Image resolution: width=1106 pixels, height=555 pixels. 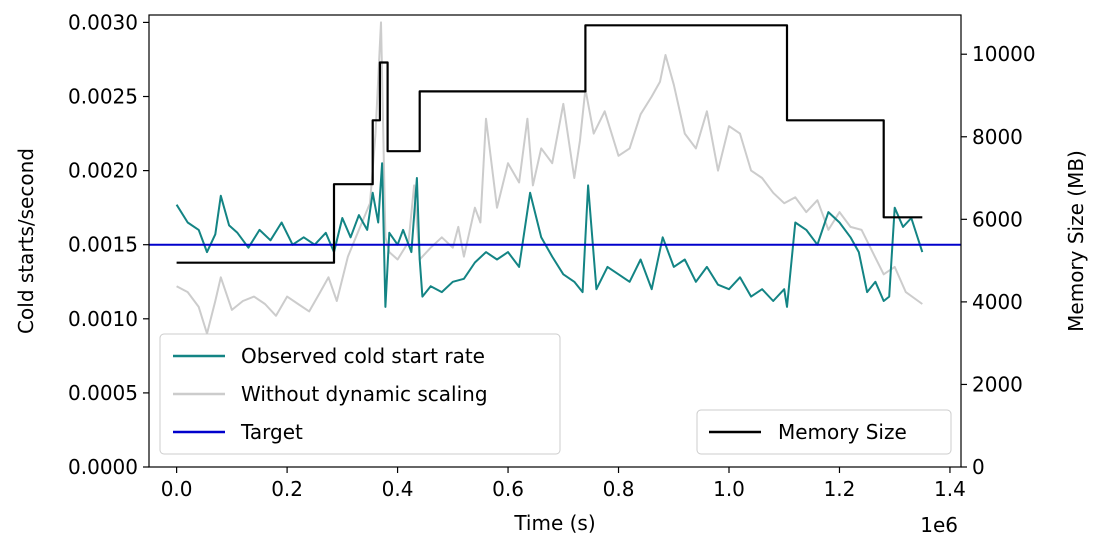 I want to click on y2-tick-label: 10000, so click(x=1004, y=54).